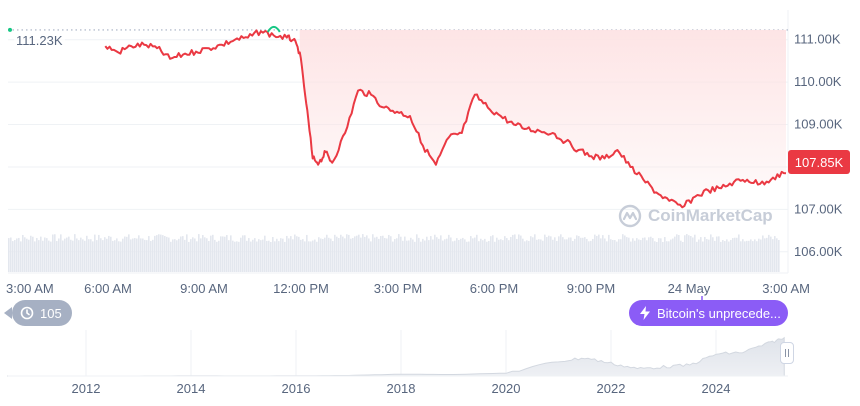  Describe the element at coordinates (786, 288) in the screenshot. I see `x-tick-label: 3:00 AM` at that location.